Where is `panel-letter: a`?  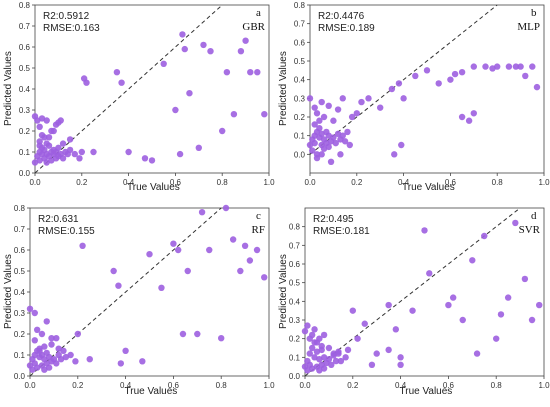
panel-letter: a is located at coordinates (258, 13).